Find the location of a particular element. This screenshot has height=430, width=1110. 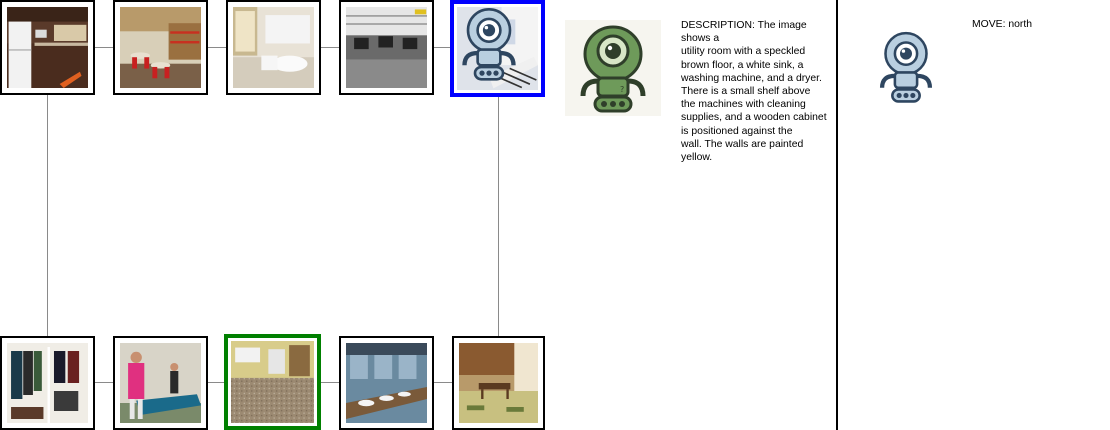

cafeteria-photo is located at coordinates (160, 47).